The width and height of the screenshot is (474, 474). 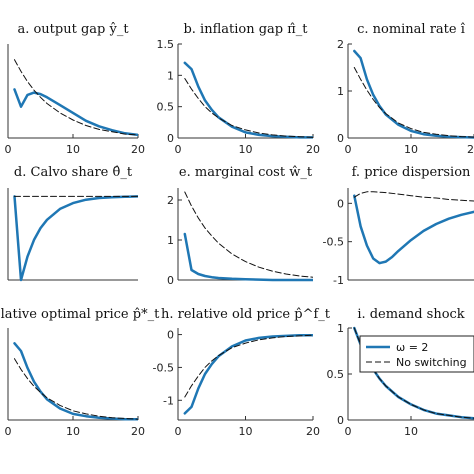 I want to click on legend-label-no-switching: No switching, so click(x=431, y=362).